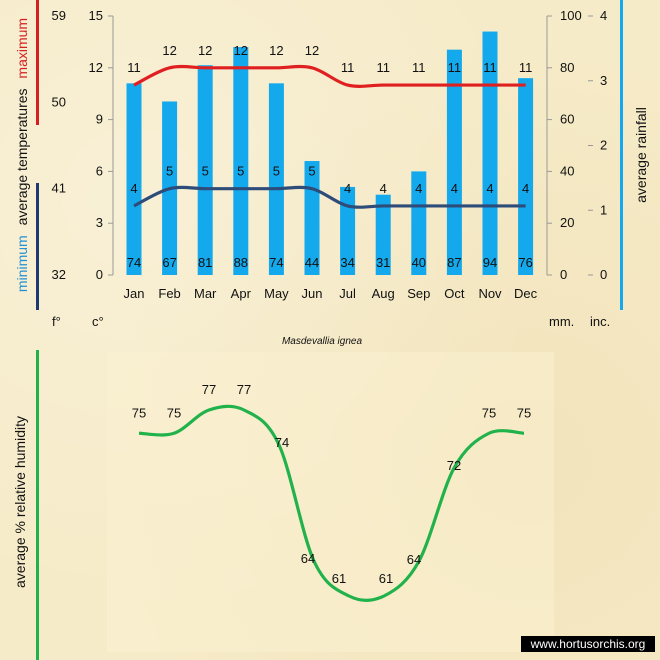  I want to click on celsius-tick-label: 6, so click(99, 170).